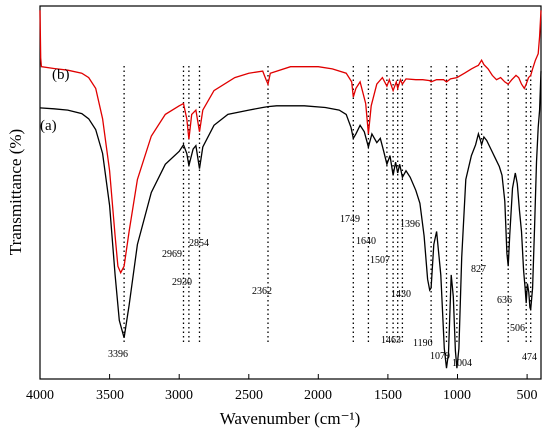 This screenshot has width=550, height=438. Describe the element at coordinates (380, 260) in the screenshot. I see `peak-label-1507: 1507` at that location.